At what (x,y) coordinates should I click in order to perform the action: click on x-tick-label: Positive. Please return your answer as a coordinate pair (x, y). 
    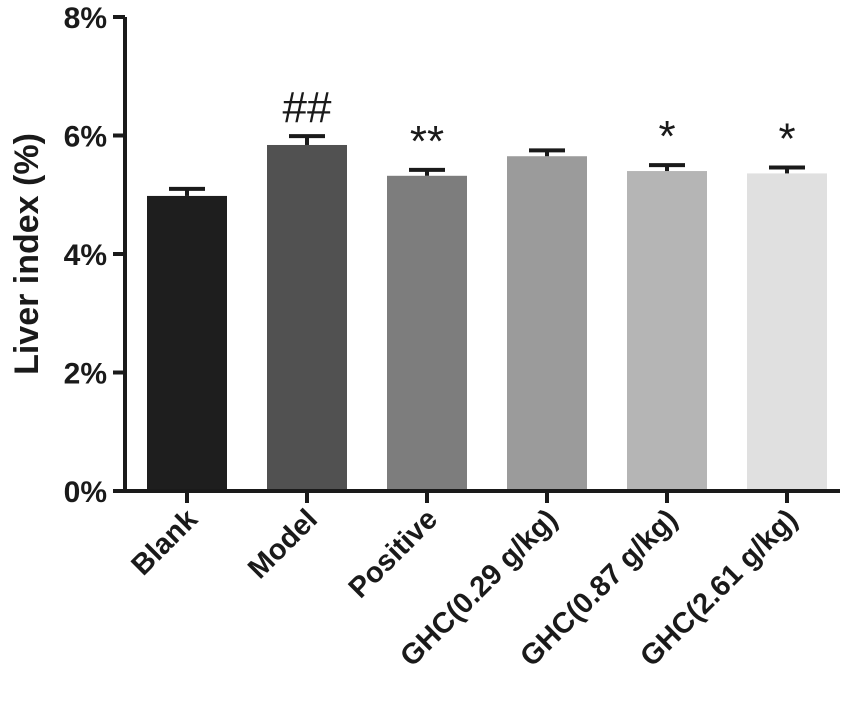
    Looking at the image, I should click on (393, 553).